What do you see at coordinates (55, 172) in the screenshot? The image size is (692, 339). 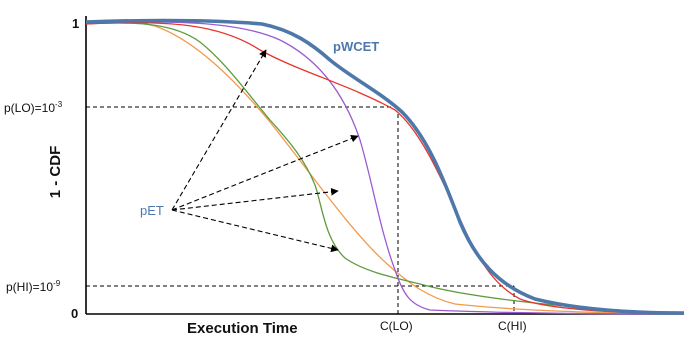 I see `y-axis-title: 1 - CDF` at bounding box center [55, 172].